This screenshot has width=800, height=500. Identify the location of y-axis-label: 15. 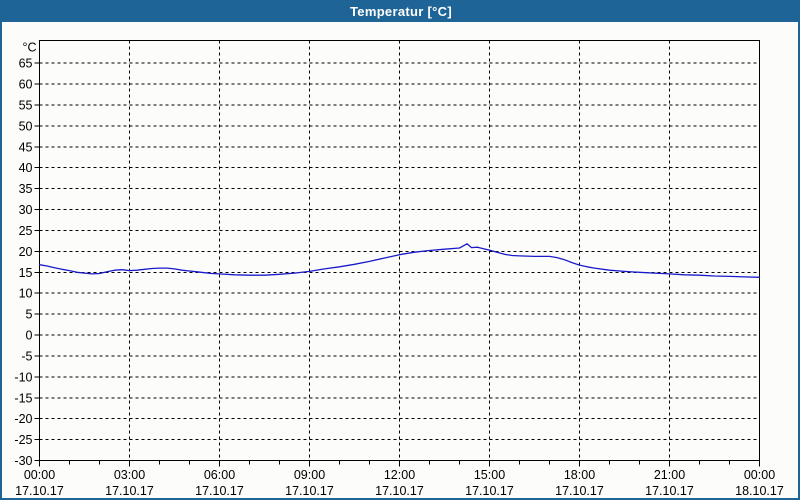
(26, 273).